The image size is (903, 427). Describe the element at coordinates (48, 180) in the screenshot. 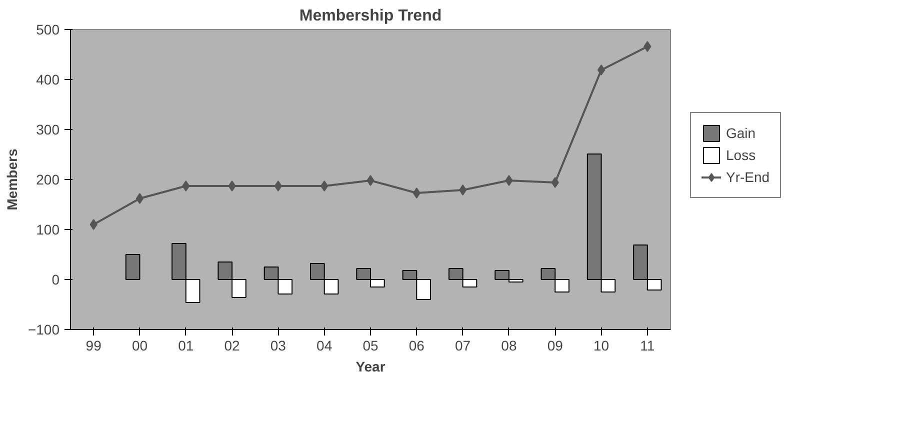

I see `y-tick-label: 200` at that location.